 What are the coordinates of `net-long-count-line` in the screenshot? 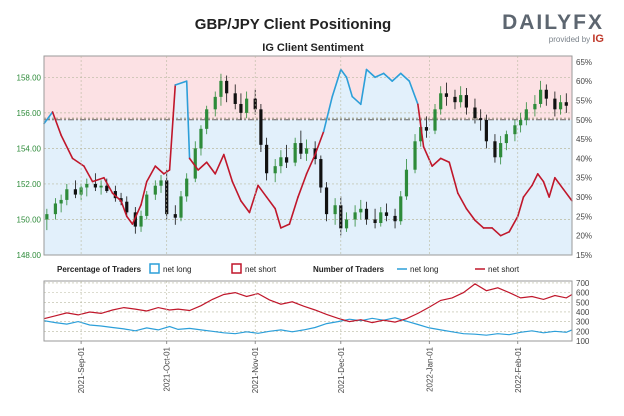 It's located at (308, 326).